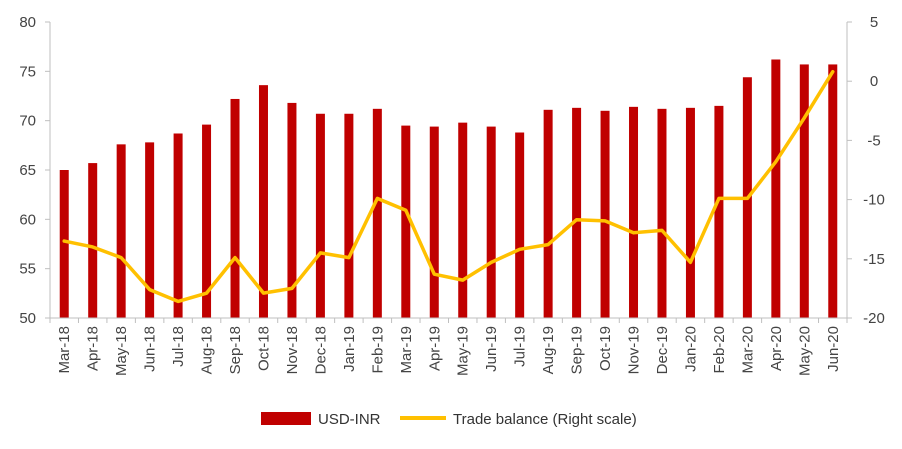  I want to click on left-tick-label: 75, so click(27, 71).